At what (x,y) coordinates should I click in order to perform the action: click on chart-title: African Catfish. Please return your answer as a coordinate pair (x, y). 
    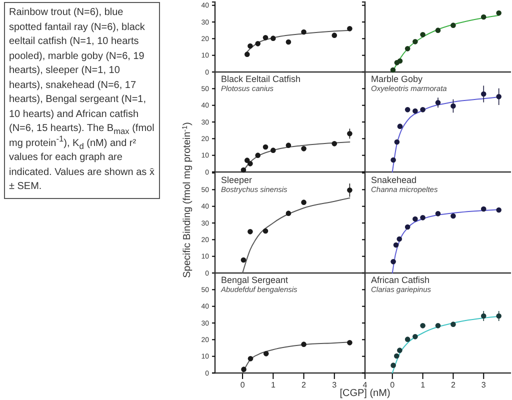
    Looking at the image, I should click on (400, 280).